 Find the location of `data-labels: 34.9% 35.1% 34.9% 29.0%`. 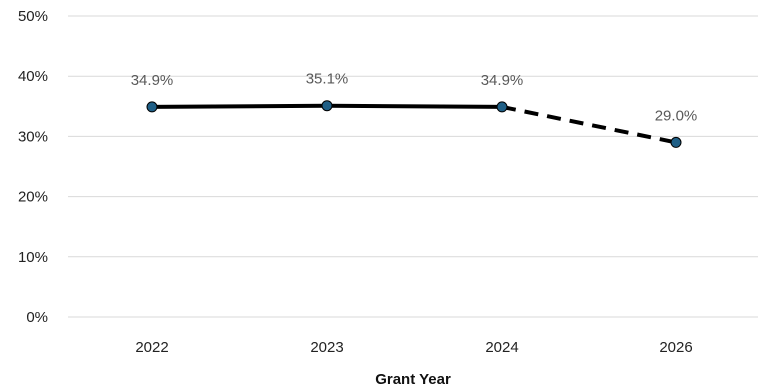

data-labels: 34.9% 35.1% 34.9% 29.0% is located at coordinates (414, 98).